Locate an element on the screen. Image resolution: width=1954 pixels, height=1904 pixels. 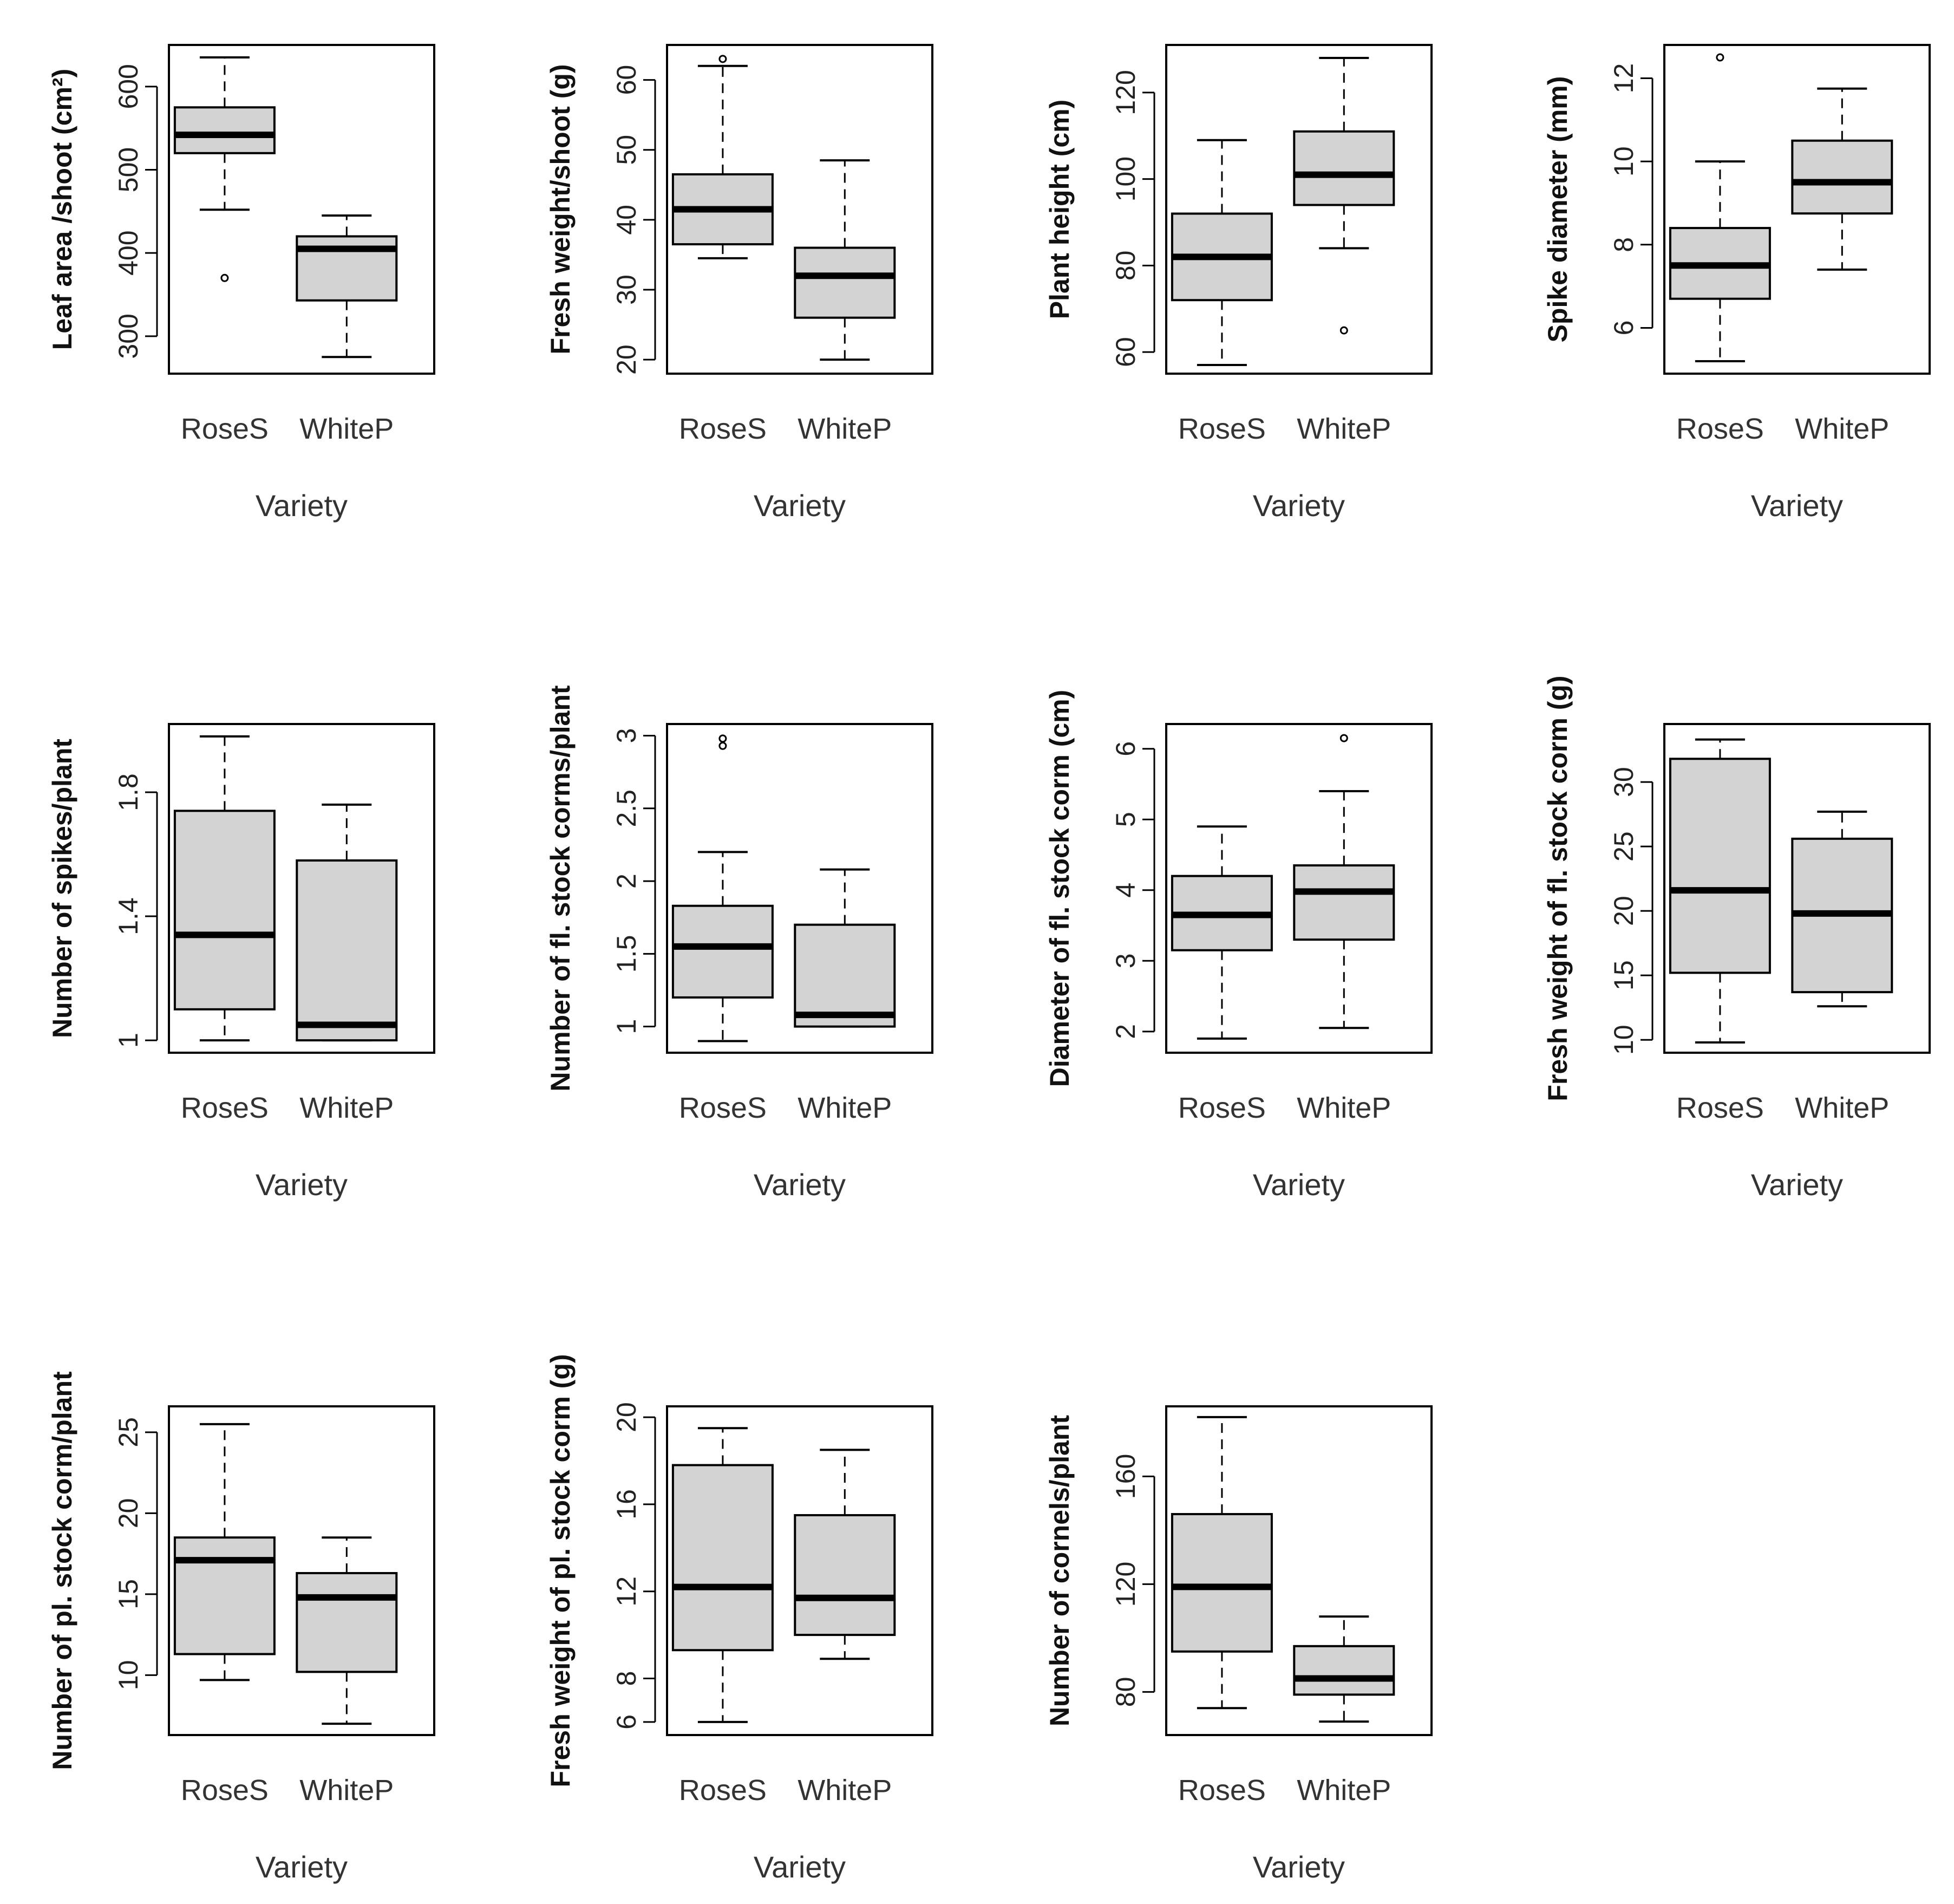
y-tick-label: 400 is located at coordinates (128, 253).